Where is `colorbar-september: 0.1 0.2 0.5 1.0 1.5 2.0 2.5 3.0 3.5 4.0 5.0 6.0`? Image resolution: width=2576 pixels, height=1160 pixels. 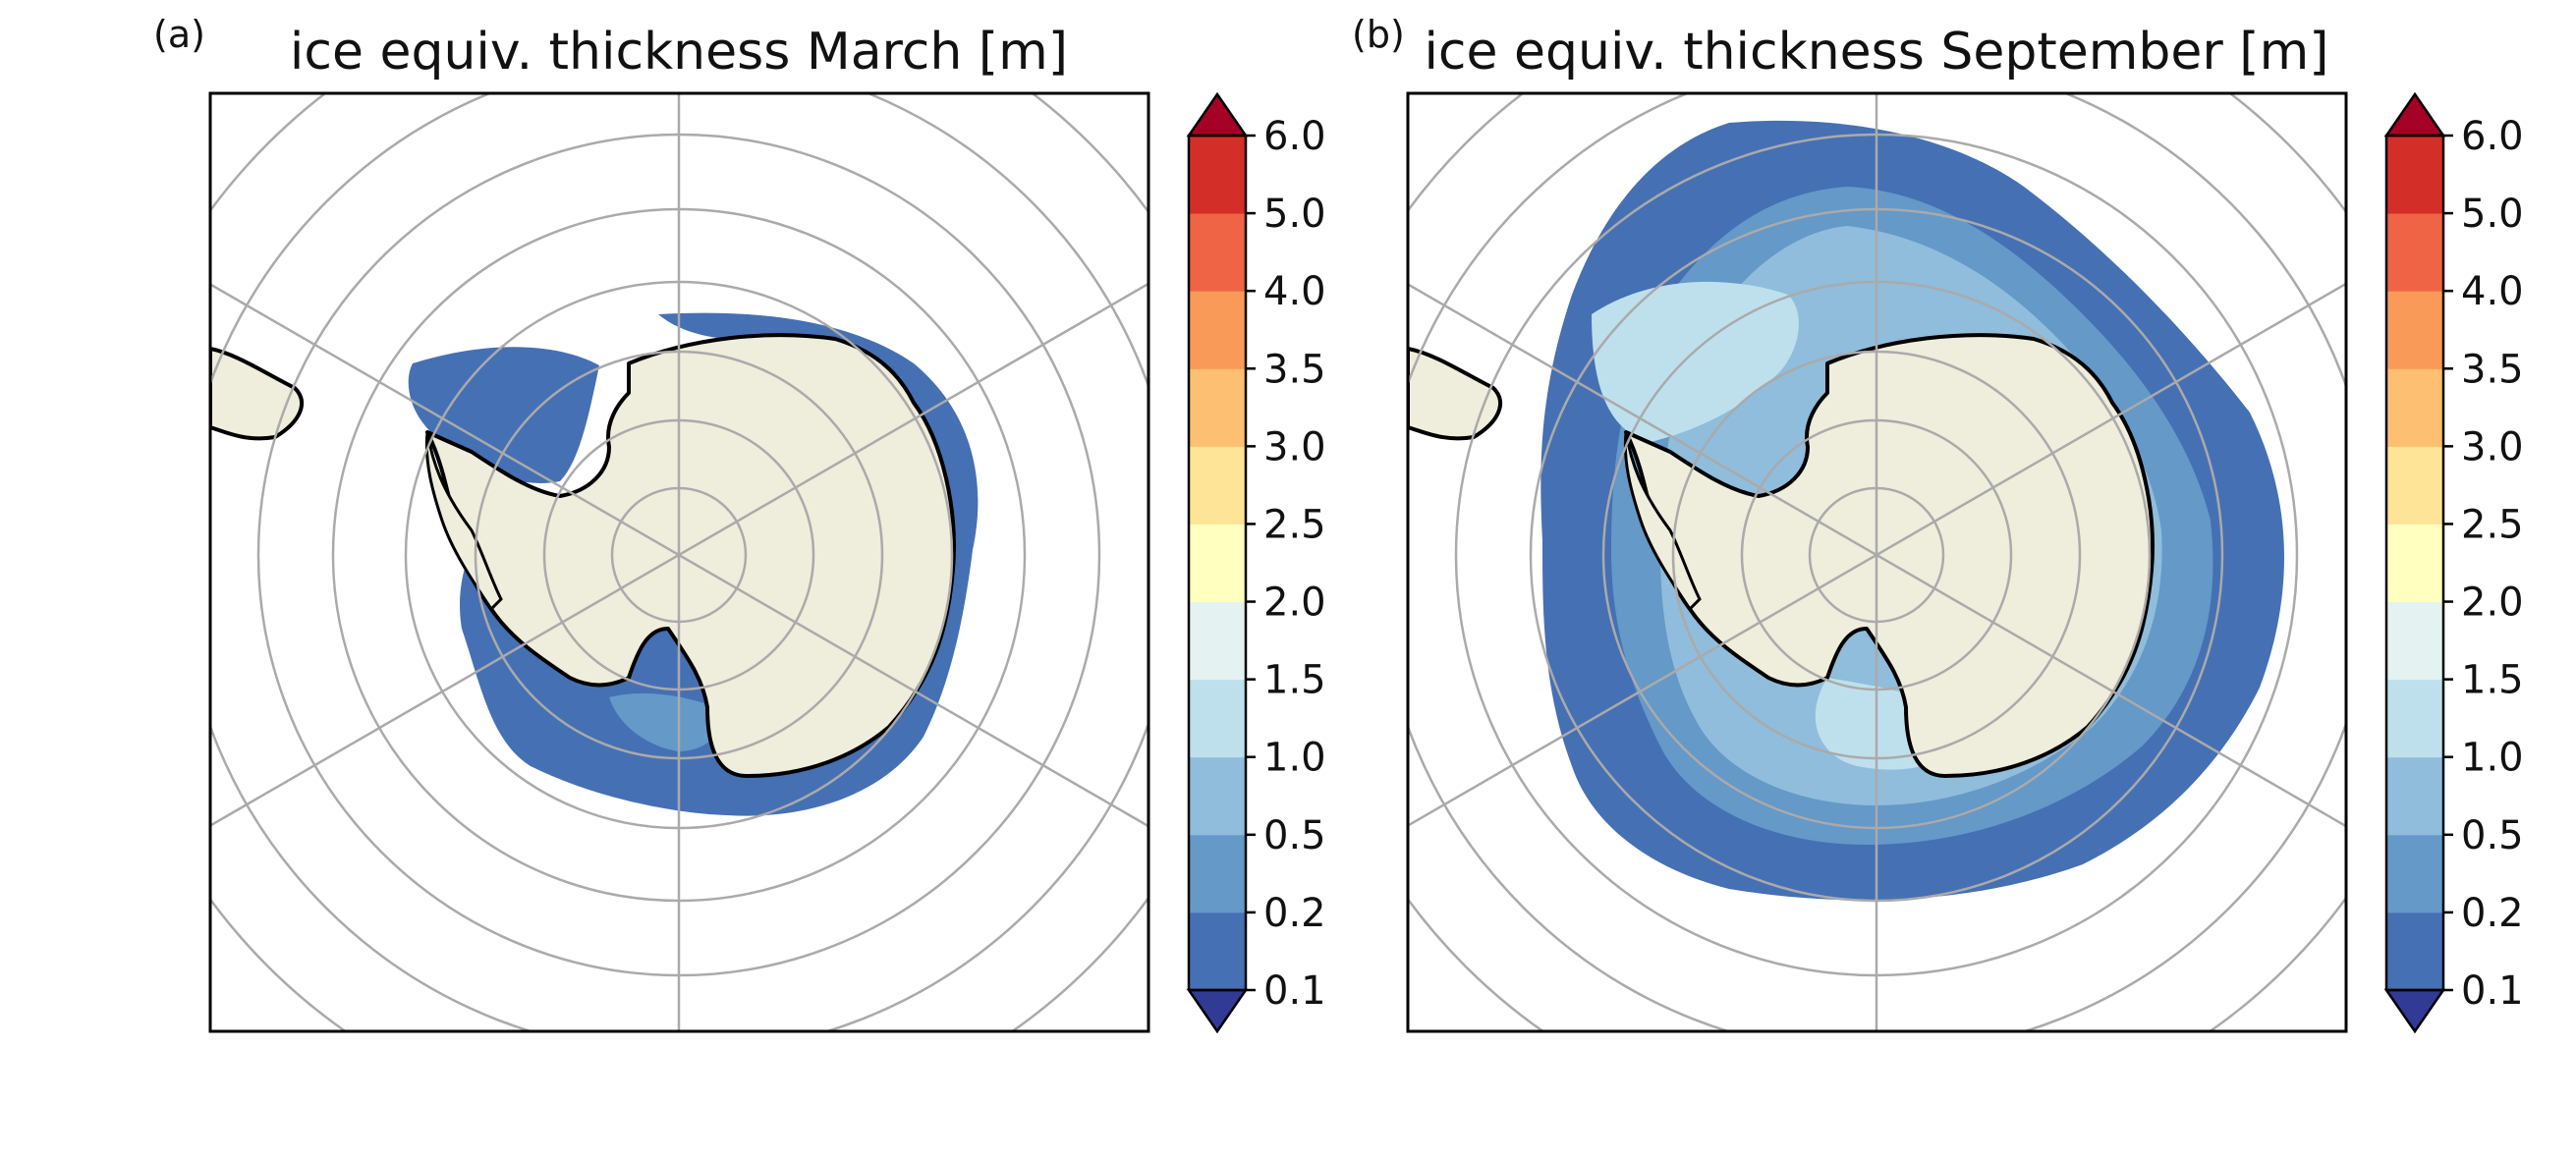
colorbar-september: 0.1 0.2 0.5 1.0 1.5 2.0 2.5 3.0 3.5 4.0 5.0 6.0 is located at coordinates (2453, 562).